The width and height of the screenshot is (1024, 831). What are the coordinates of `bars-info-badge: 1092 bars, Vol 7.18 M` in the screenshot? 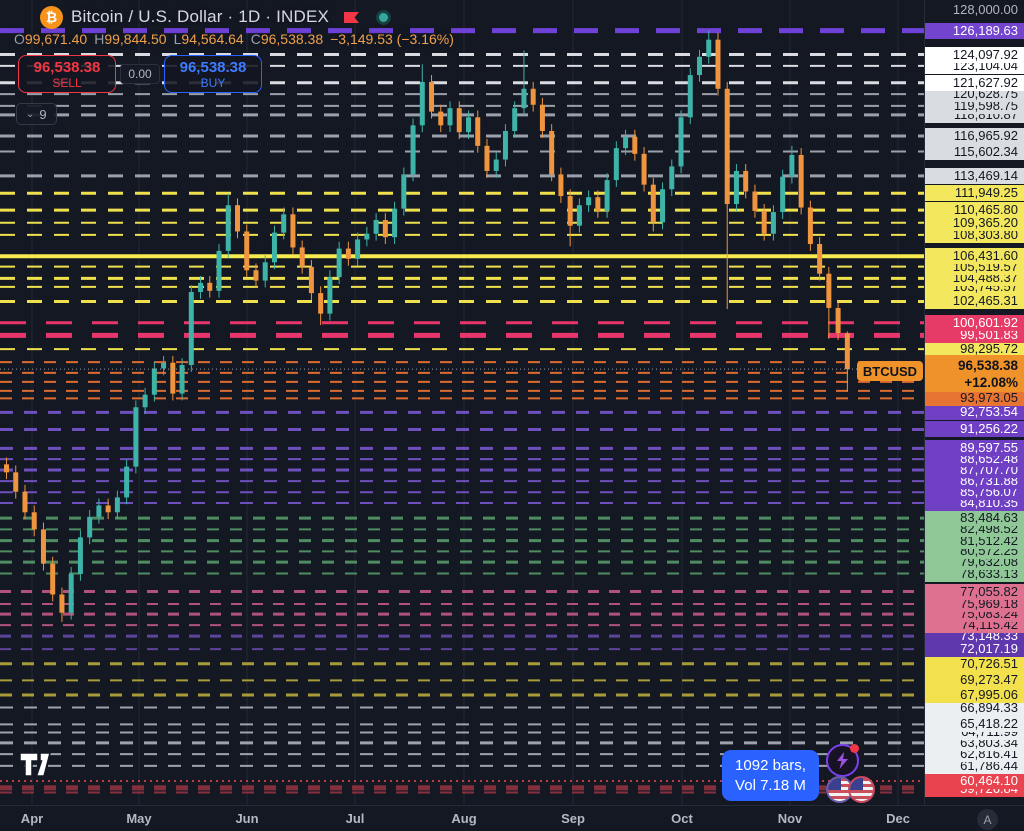 It's located at (770, 775).